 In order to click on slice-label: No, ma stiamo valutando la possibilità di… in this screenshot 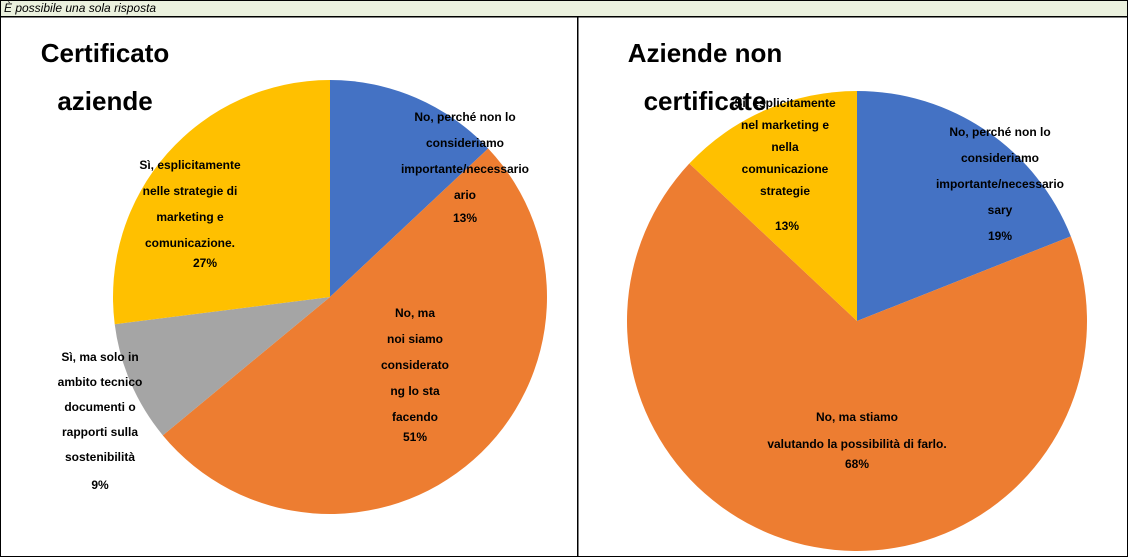, I will do `click(856, 430)`.